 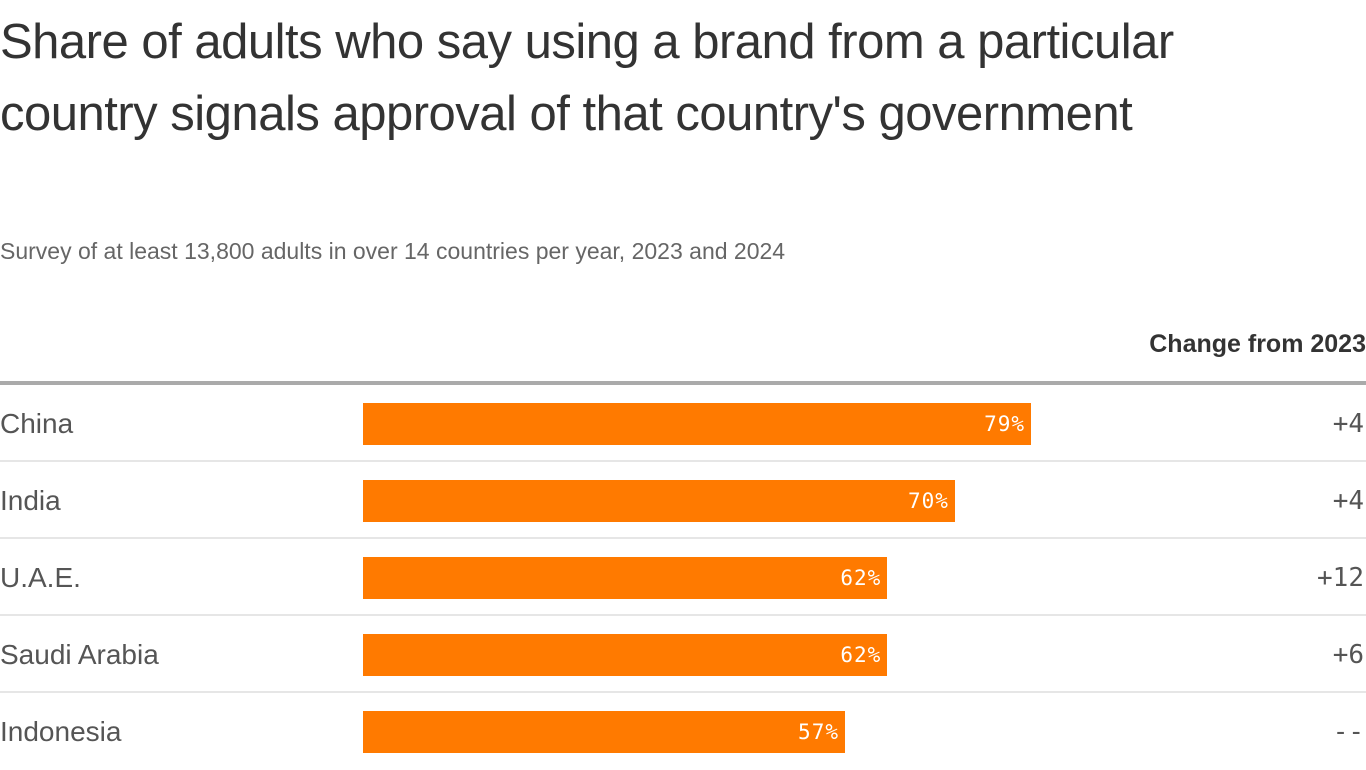 What do you see at coordinates (1340, 578) in the screenshot?
I see `change-value: +12` at bounding box center [1340, 578].